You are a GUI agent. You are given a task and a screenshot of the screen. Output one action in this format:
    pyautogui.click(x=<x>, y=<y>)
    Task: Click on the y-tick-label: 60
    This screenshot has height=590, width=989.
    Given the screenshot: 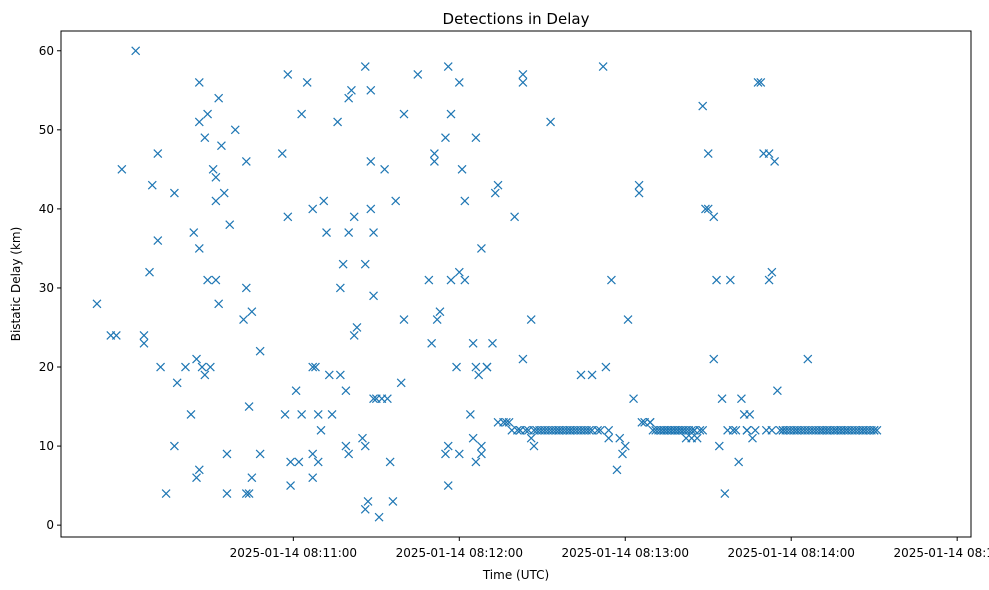 What is the action you would take?
    pyautogui.click(x=46, y=51)
    